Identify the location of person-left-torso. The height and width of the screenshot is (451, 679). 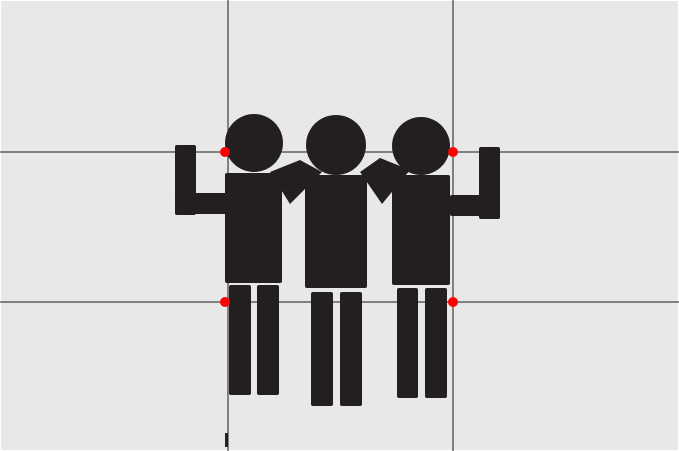
(253, 228).